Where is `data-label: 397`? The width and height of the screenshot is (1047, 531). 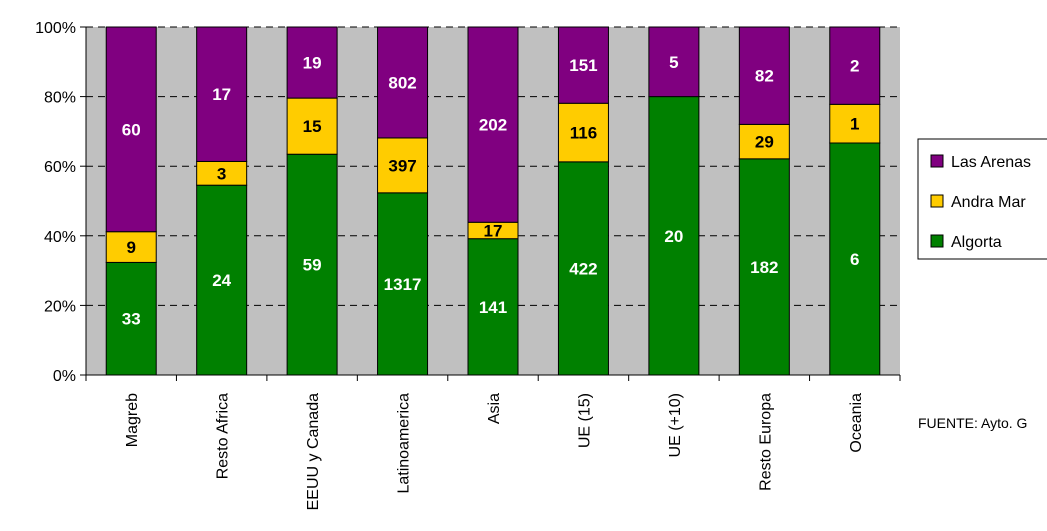 data-label: 397 is located at coordinates (402, 165).